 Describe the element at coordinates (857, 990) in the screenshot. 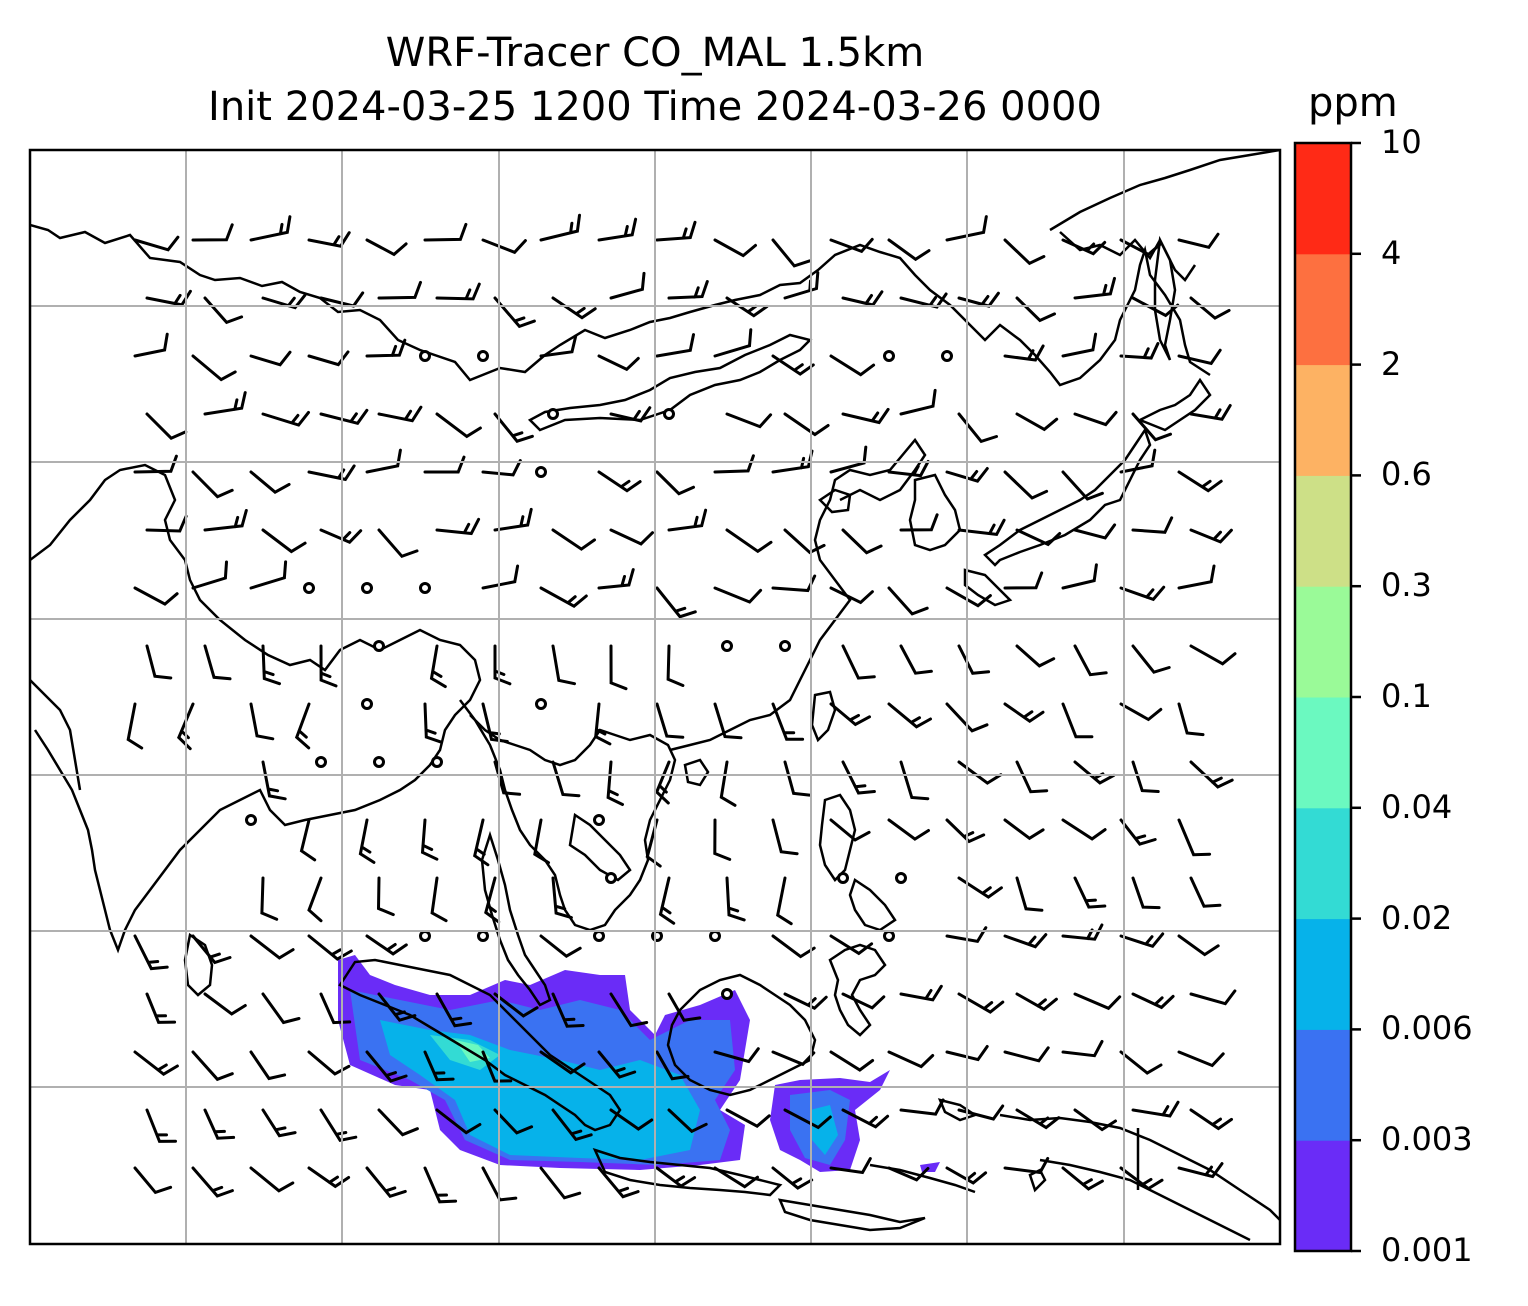

I see `coast-sulawesi` at that location.